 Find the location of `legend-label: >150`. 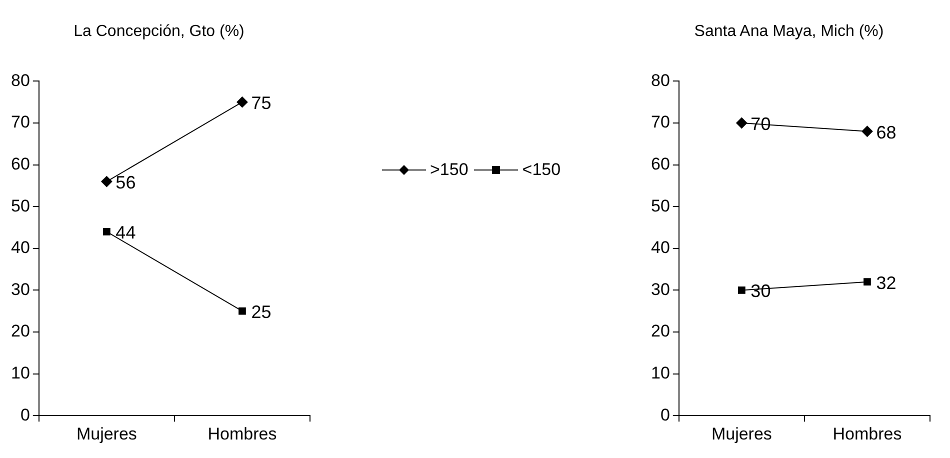

legend-label: >150 is located at coordinates (449, 170).